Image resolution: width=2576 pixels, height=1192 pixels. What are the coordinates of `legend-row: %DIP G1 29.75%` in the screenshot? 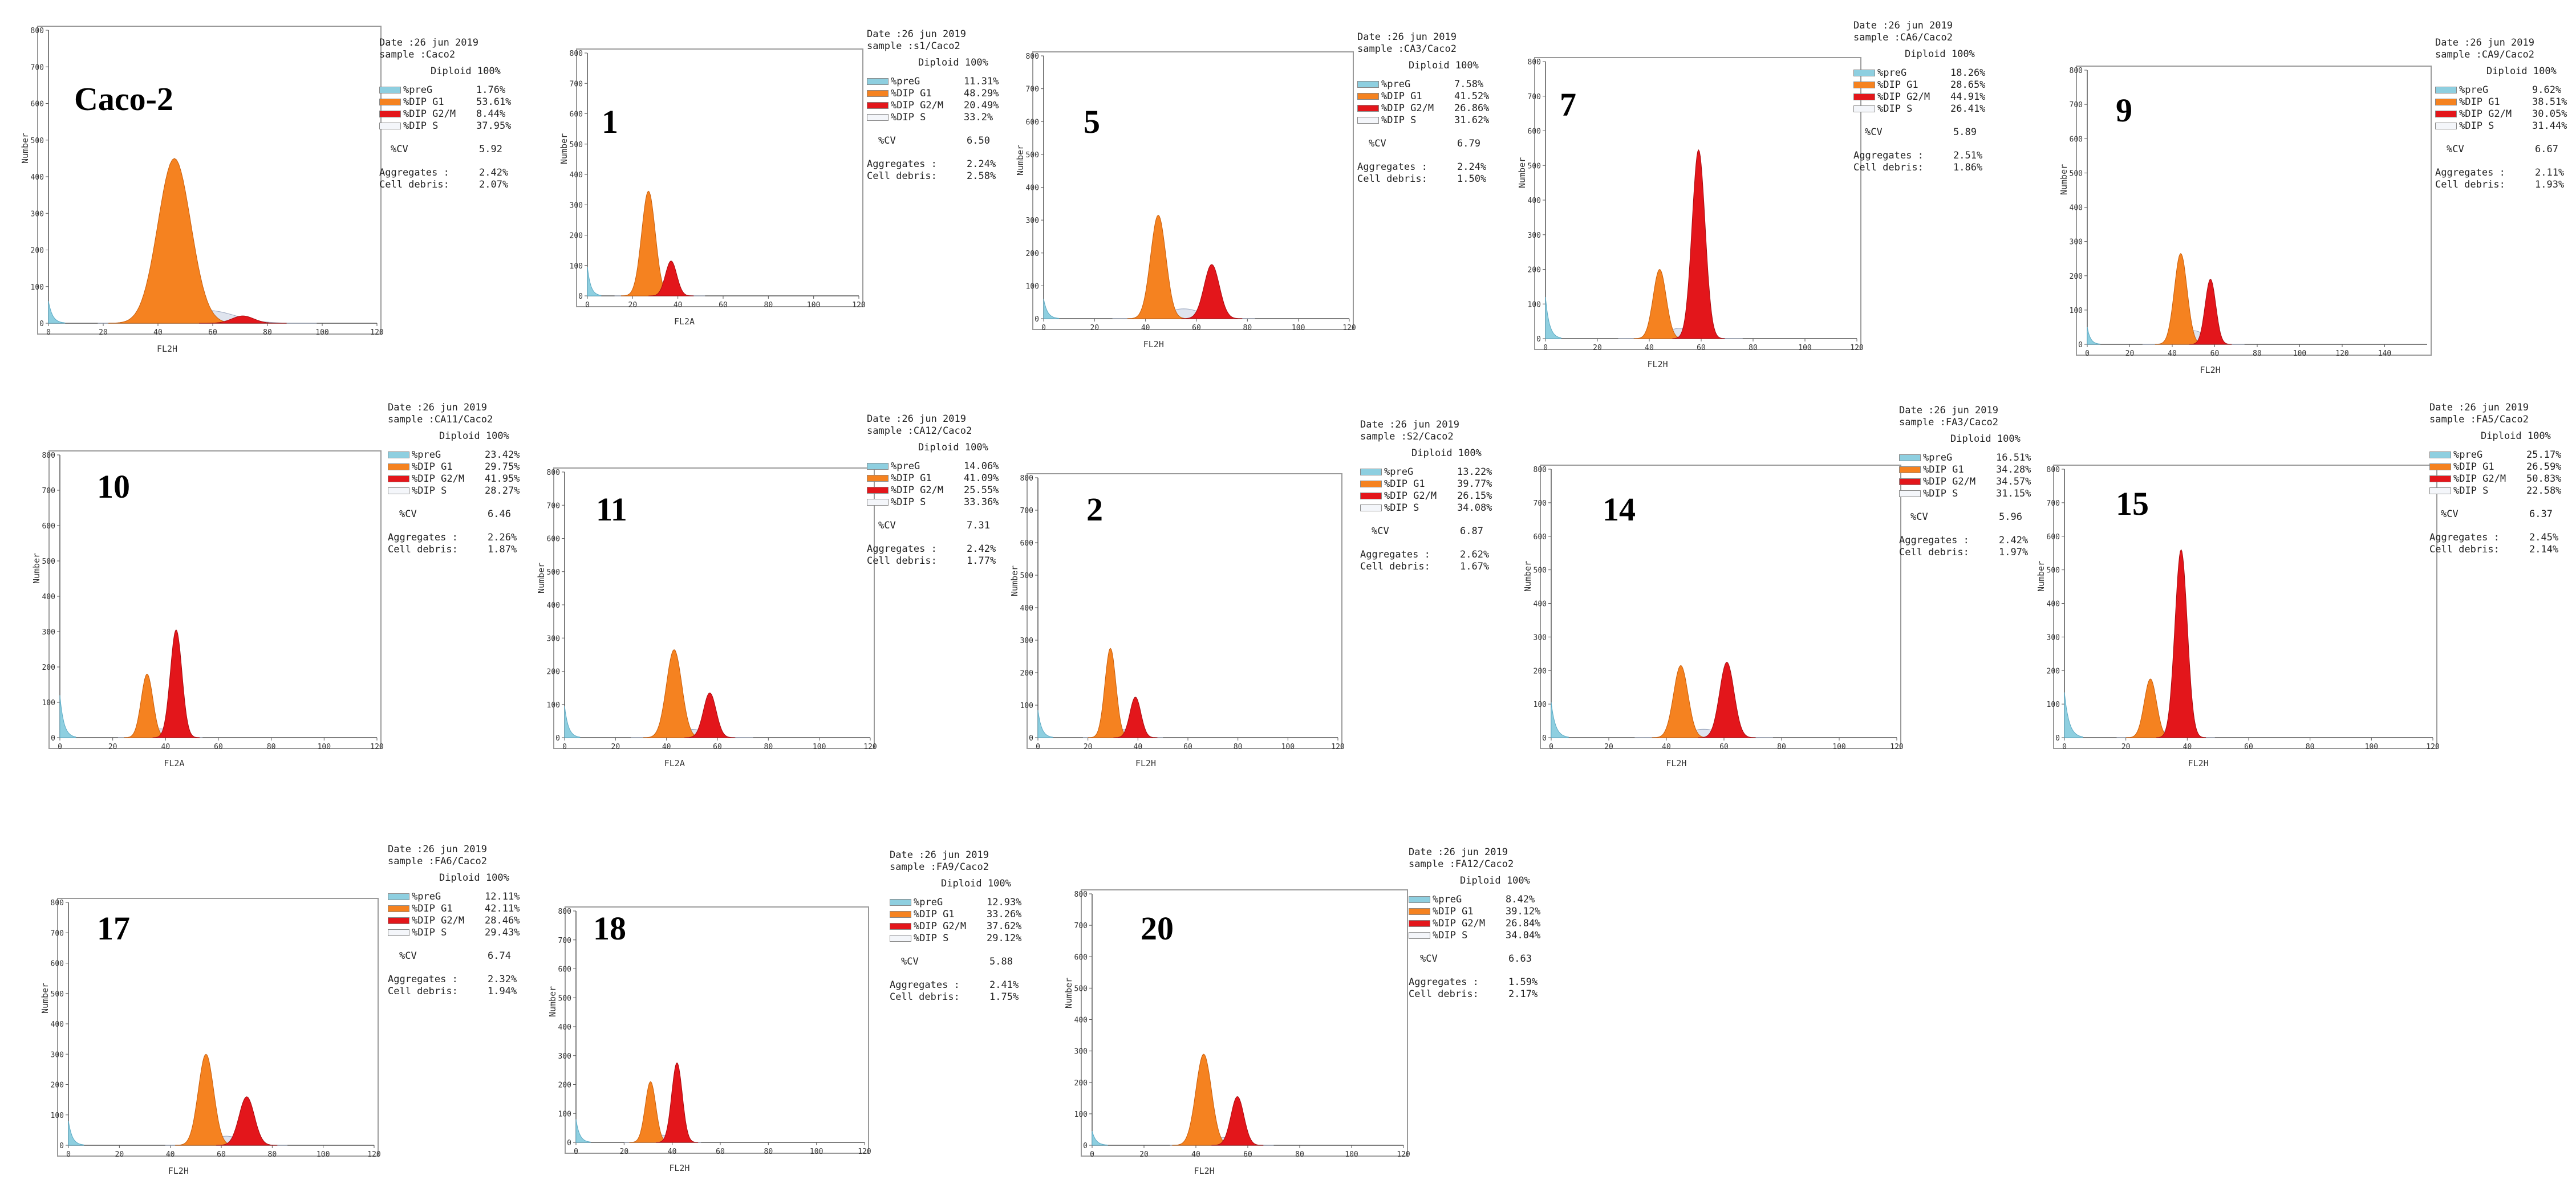 It's located at (454, 467).